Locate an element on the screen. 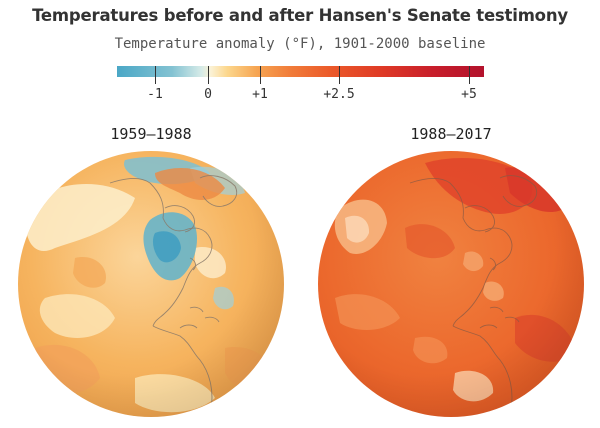  legend-tick-label: +1 is located at coordinates (260, 94).